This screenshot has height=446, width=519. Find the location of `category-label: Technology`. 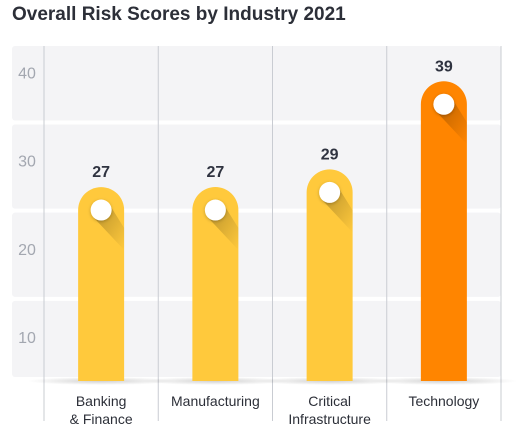

category-label: Technology is located at coordinates (443, 401).